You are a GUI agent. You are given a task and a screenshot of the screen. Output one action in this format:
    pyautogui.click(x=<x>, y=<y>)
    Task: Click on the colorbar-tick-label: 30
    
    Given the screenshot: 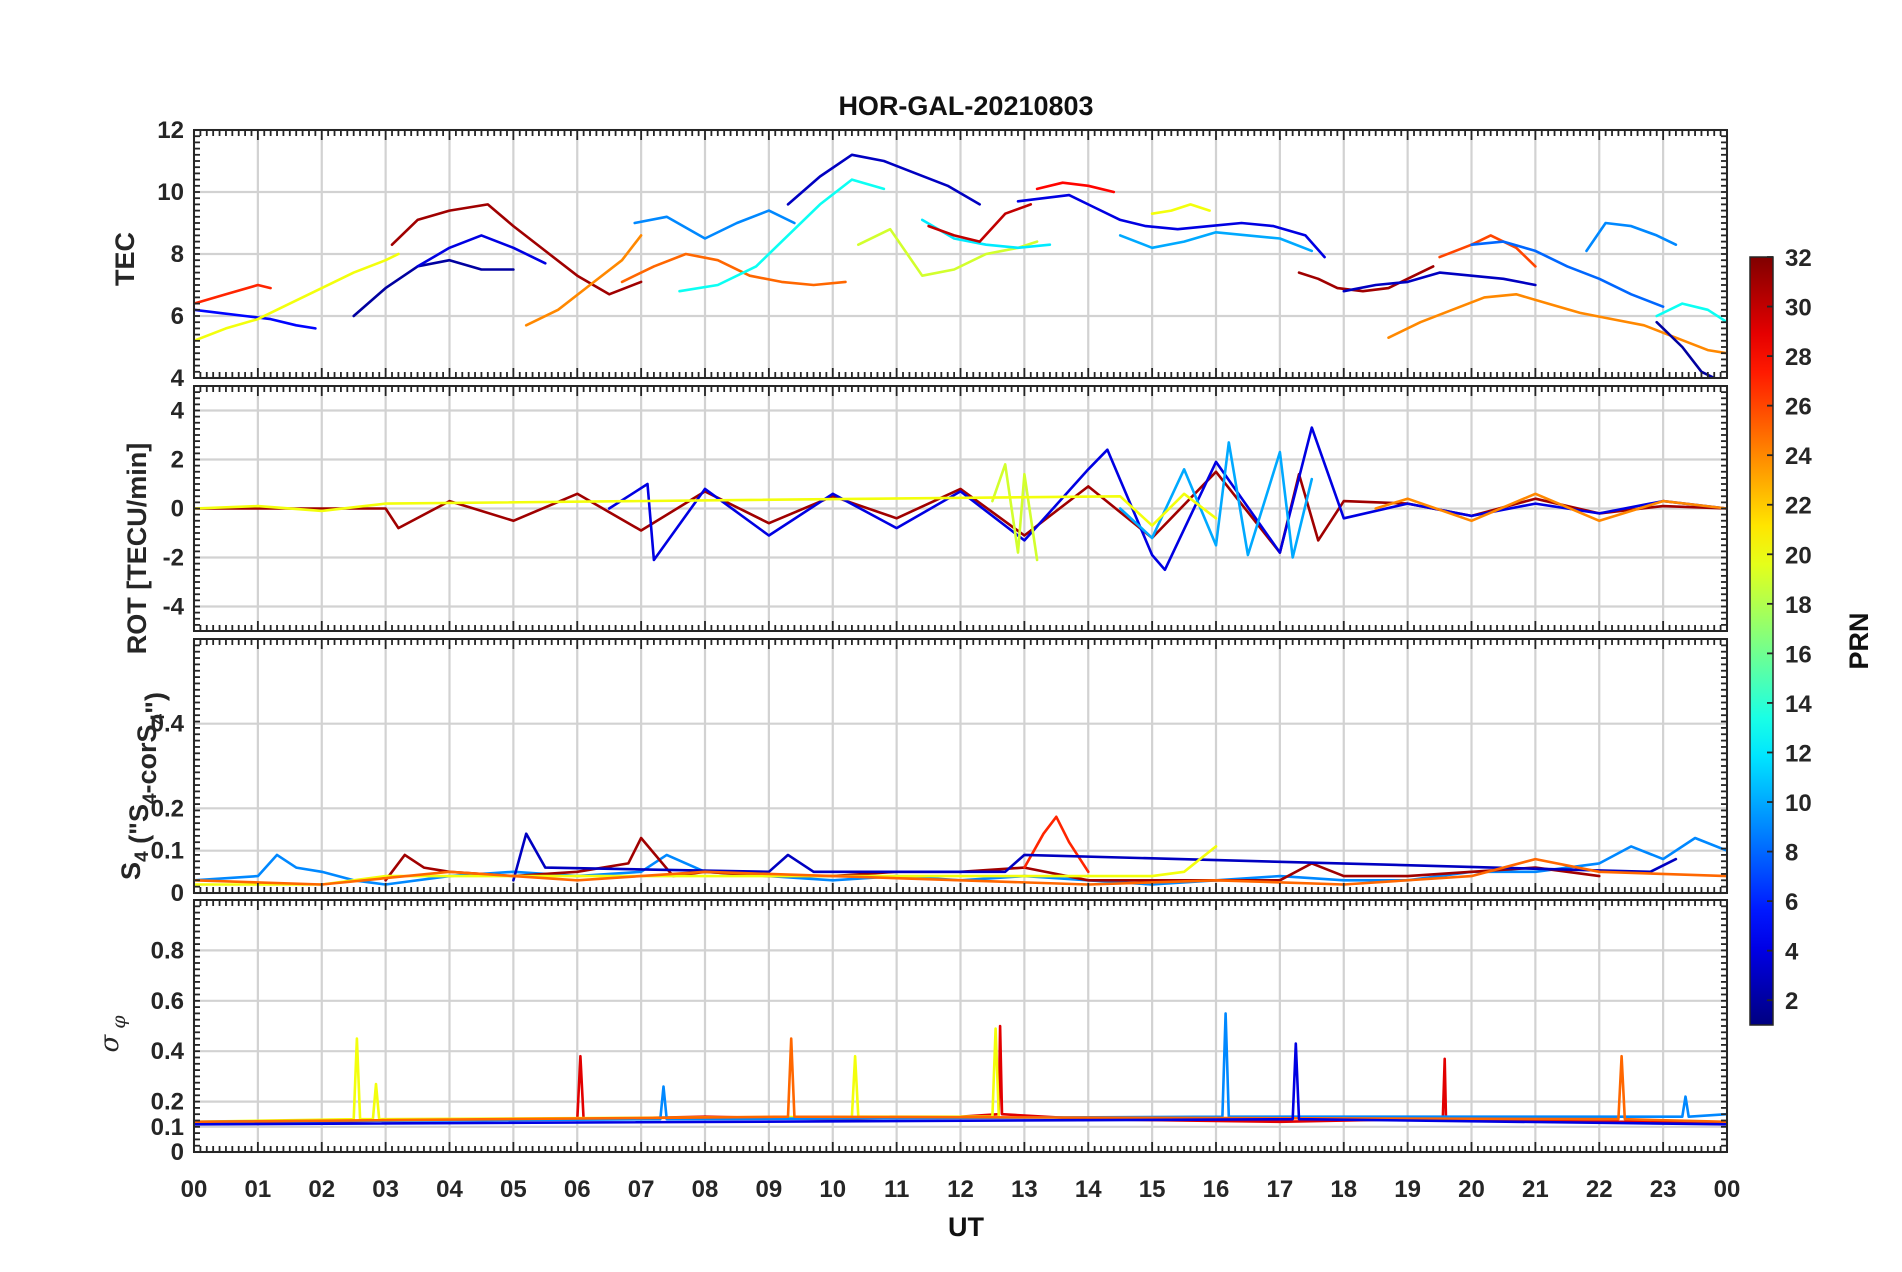 What is the action you would take?
    pyautogui.click(x=1798, y=308)
    